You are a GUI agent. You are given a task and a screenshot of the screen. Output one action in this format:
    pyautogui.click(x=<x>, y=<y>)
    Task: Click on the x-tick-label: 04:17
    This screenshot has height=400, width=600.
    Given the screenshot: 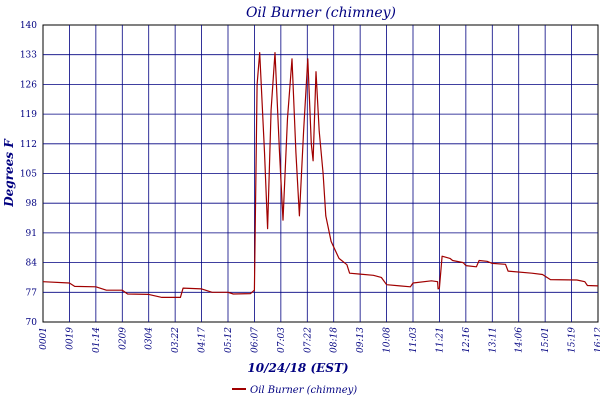 What is the action you would take?
    pyautogui.click(x=203, y=340)
    